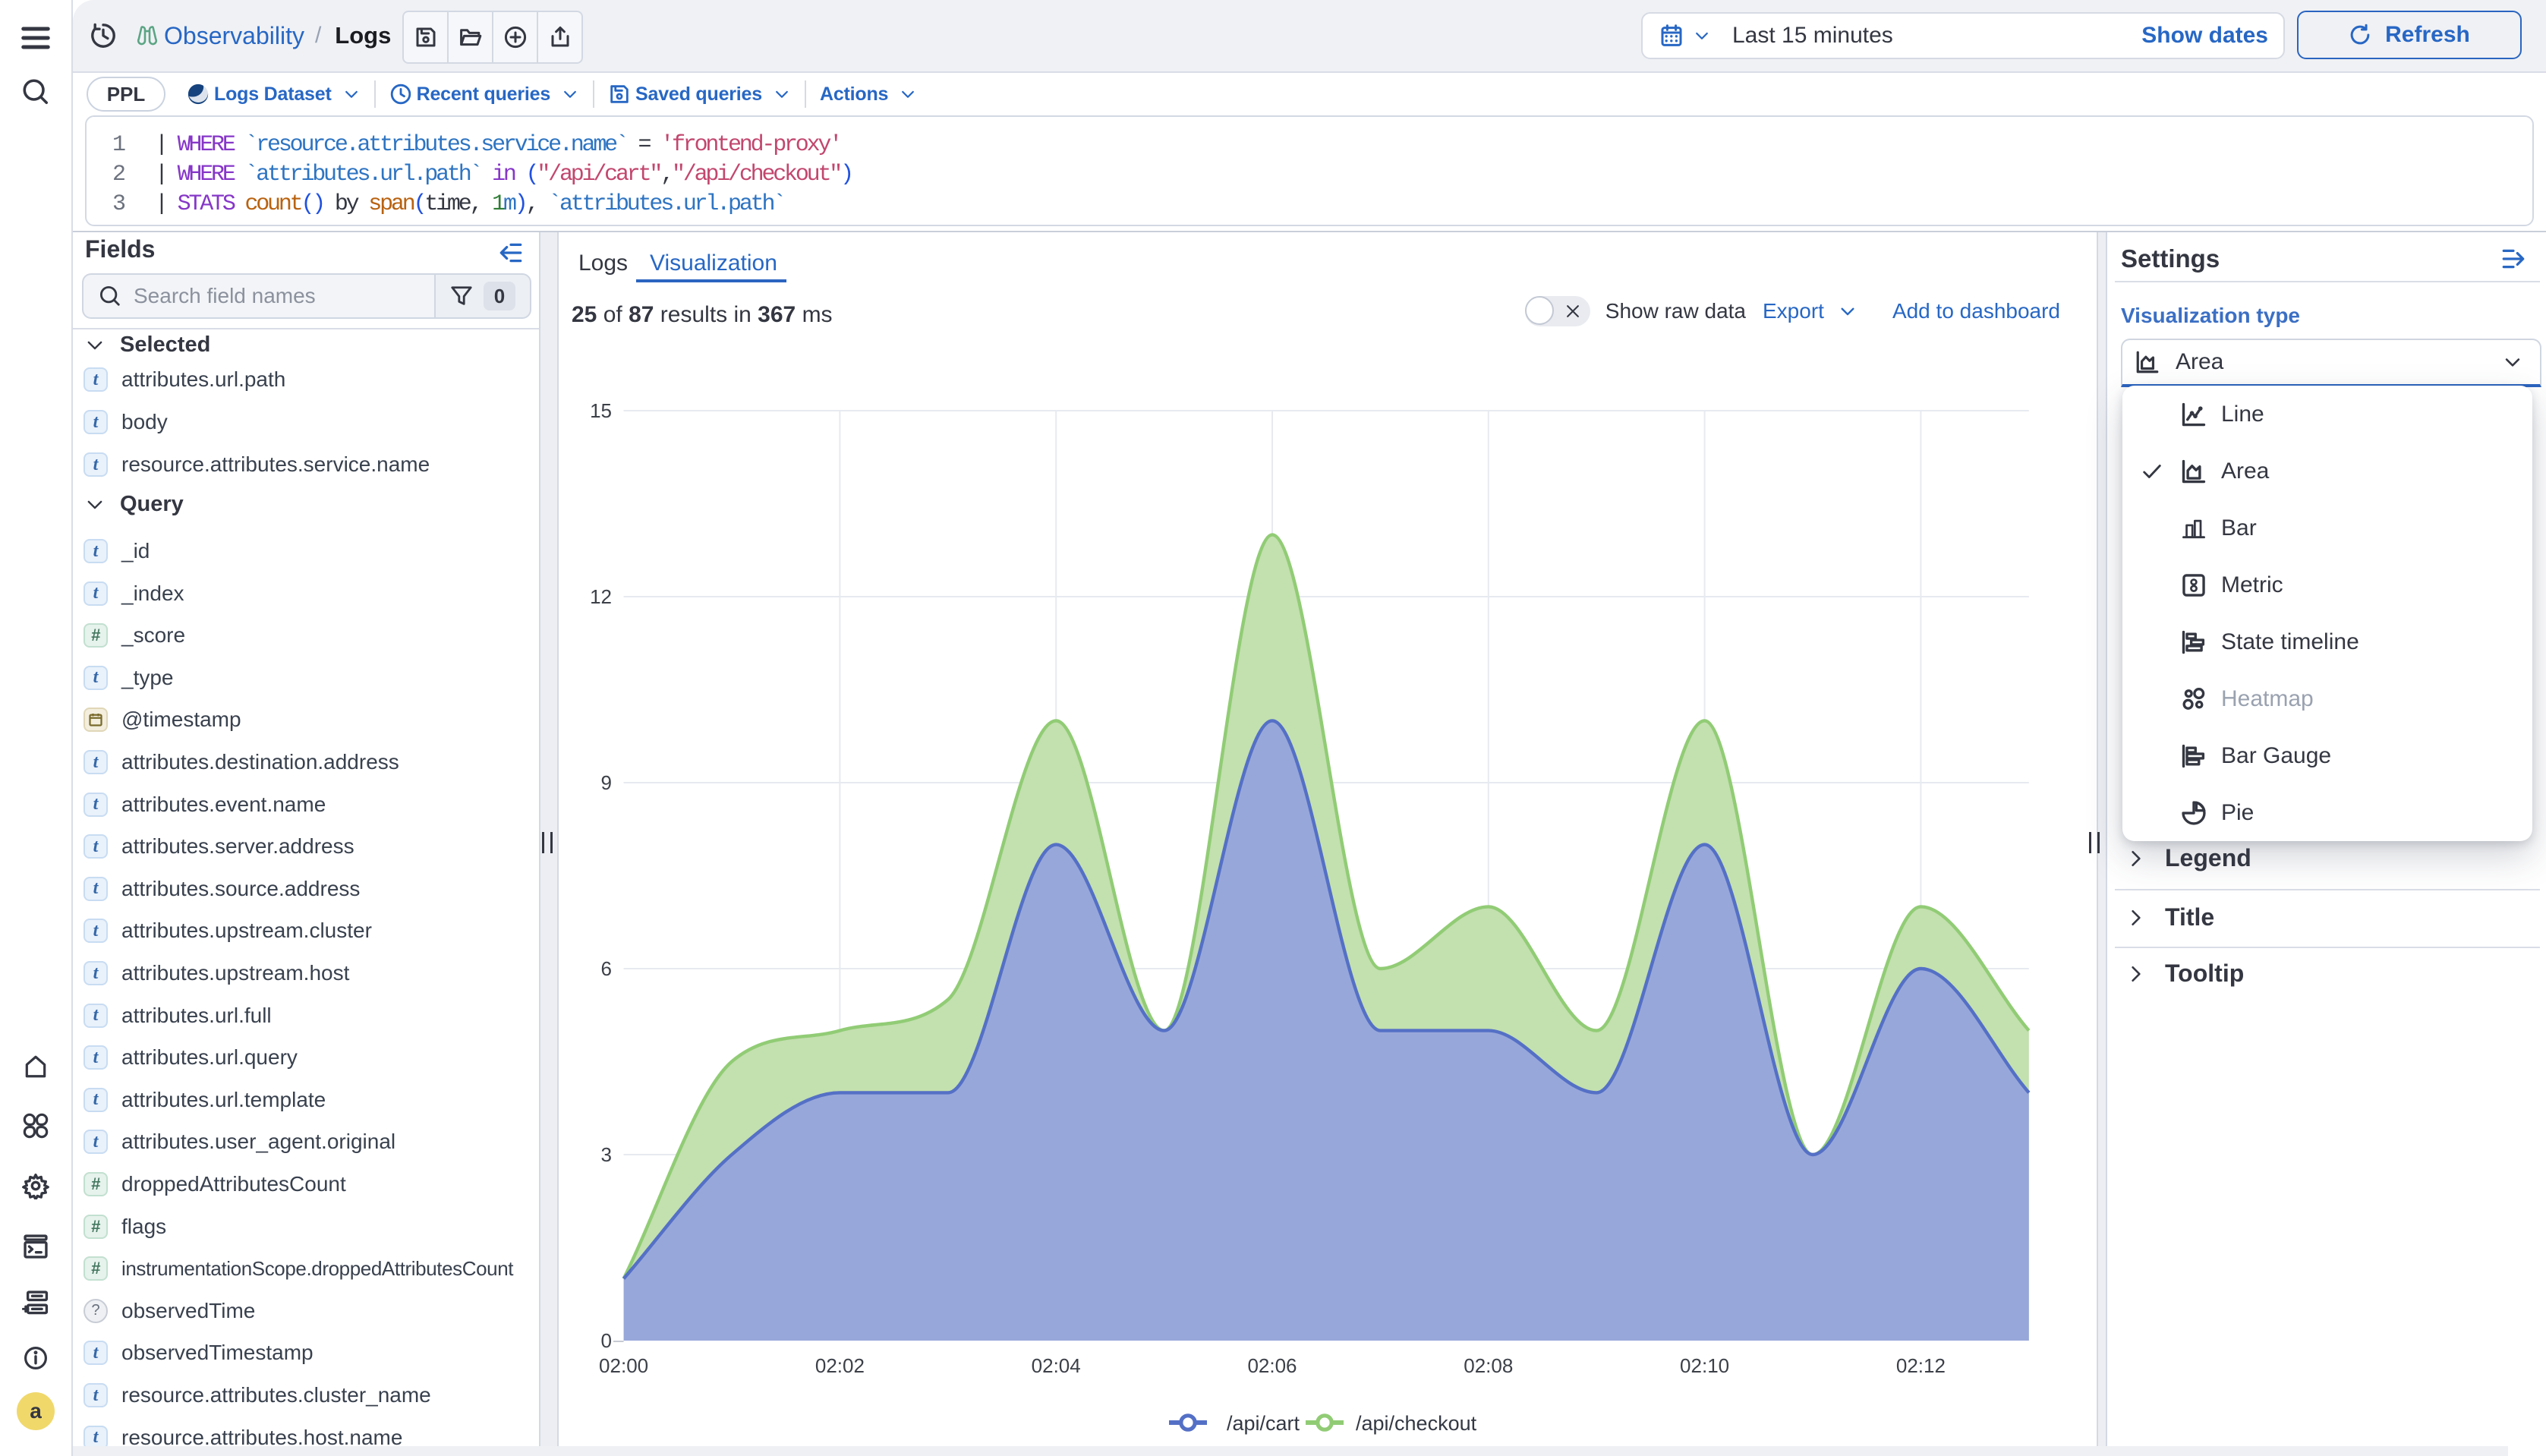 Image resolution: width=2546 pixels, height=1456 pixels. I want to click on svg-text: 02:08, so click(1488, 1365).